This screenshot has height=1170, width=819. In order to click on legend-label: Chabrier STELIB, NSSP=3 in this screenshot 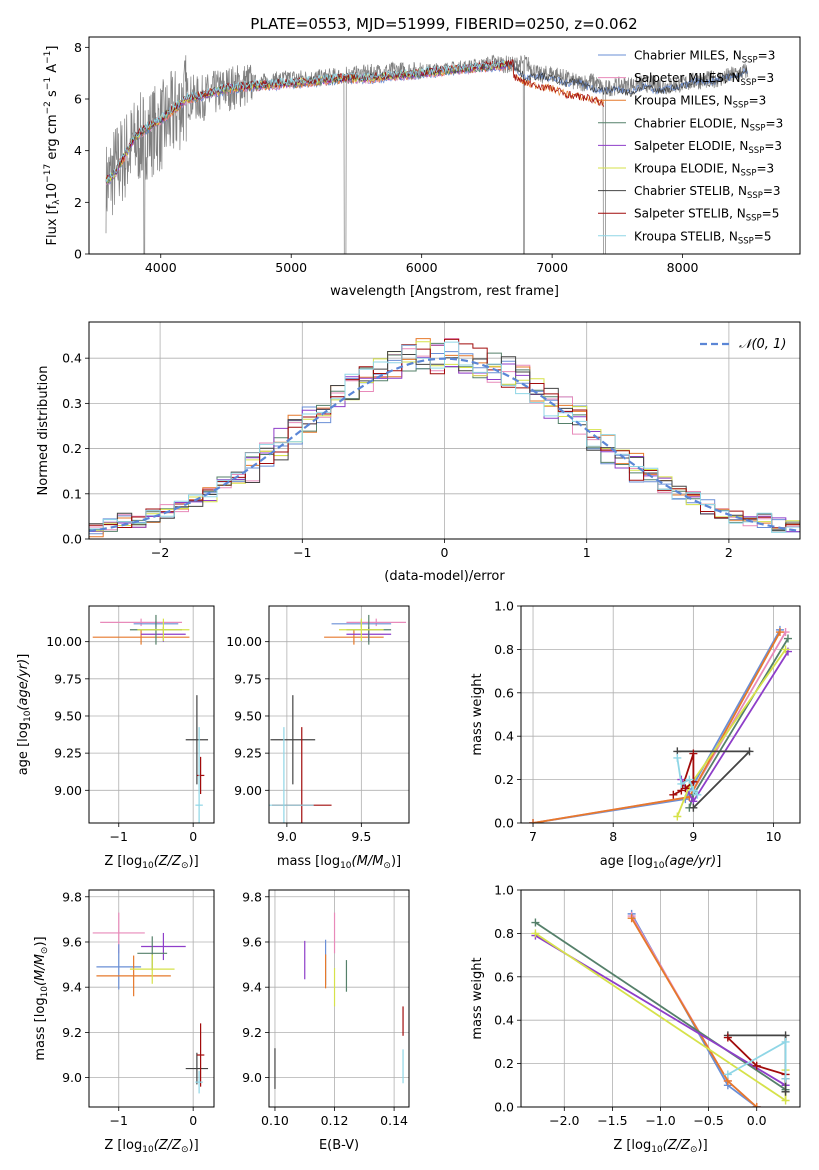, I will do `click(707, 192)`.